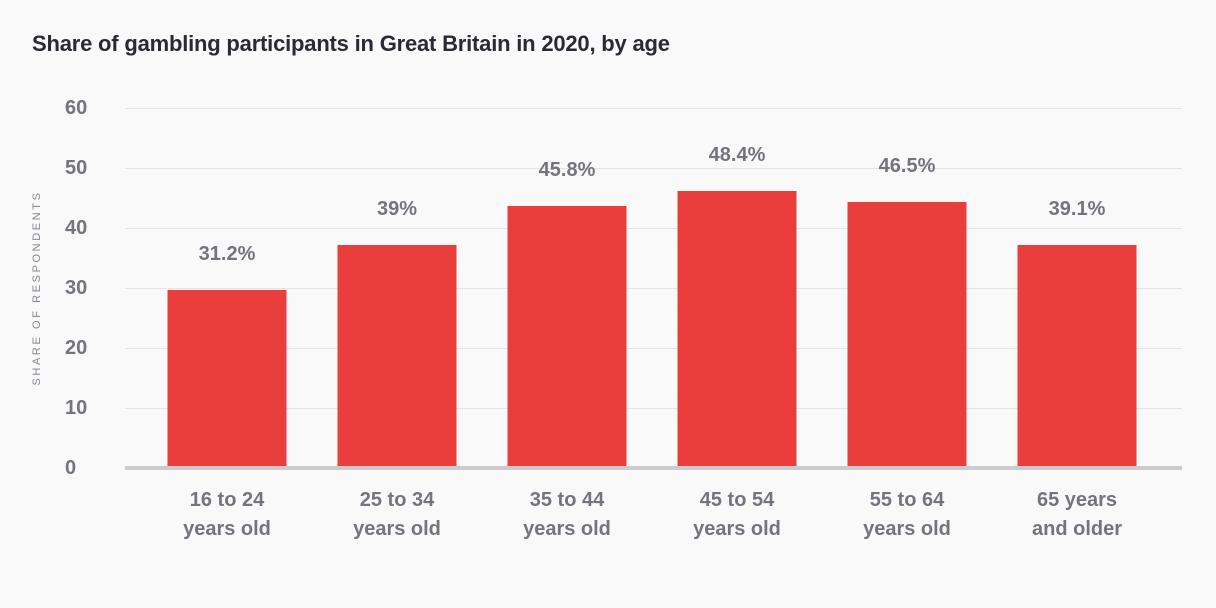  Describe the element at coordinates (737, 155) in the screenshot. I see `bar-value-label: 48.4%` at that location.